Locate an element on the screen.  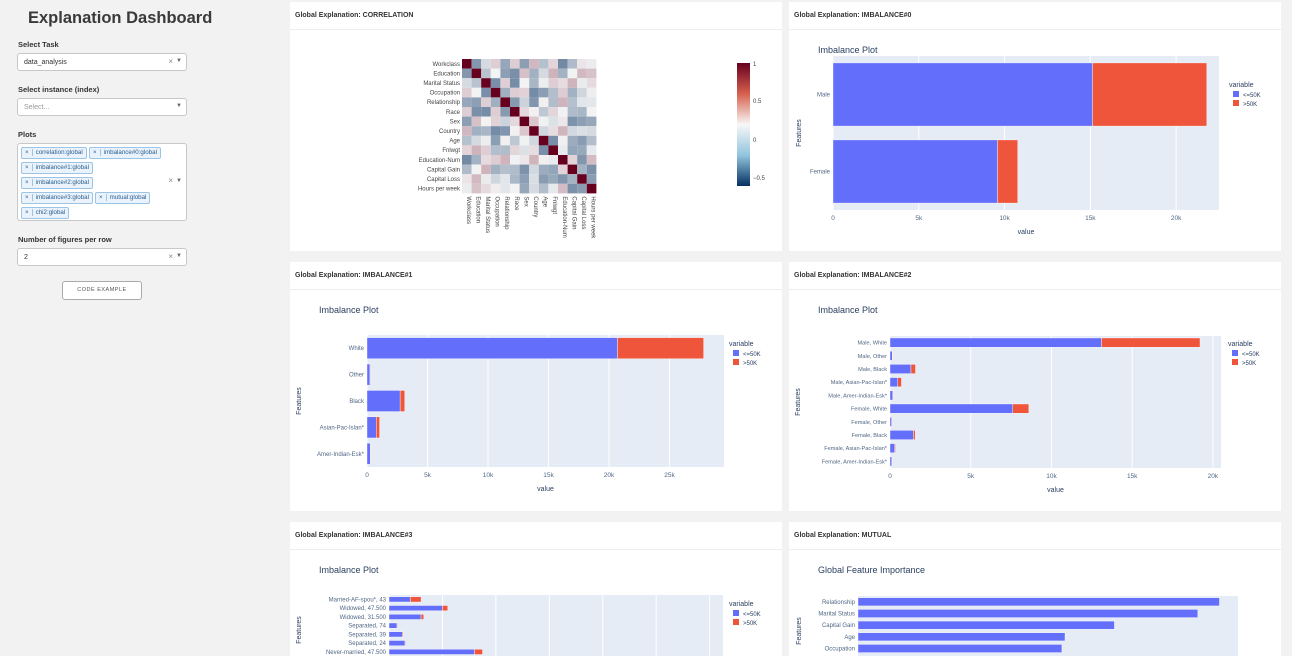
y-tick-label: Asian-Pac-Islan* is located at coordinates (342, 428).